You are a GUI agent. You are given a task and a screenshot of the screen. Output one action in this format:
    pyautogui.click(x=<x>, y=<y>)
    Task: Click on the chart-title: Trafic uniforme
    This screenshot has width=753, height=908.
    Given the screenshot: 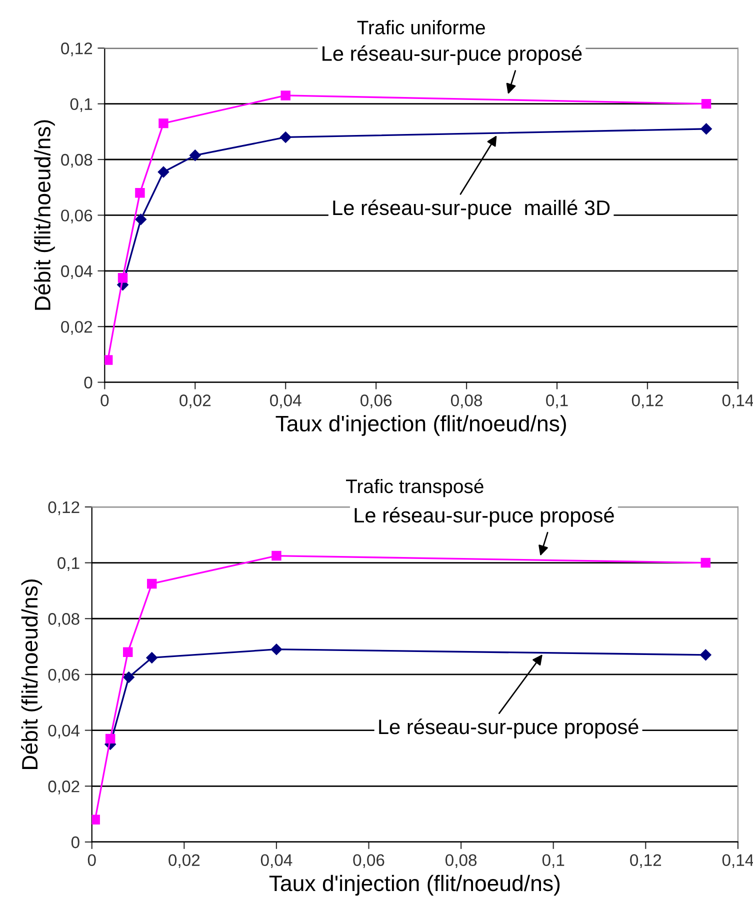 What is the action you would take?
    pyautogui.click(x=421, y=27)
    